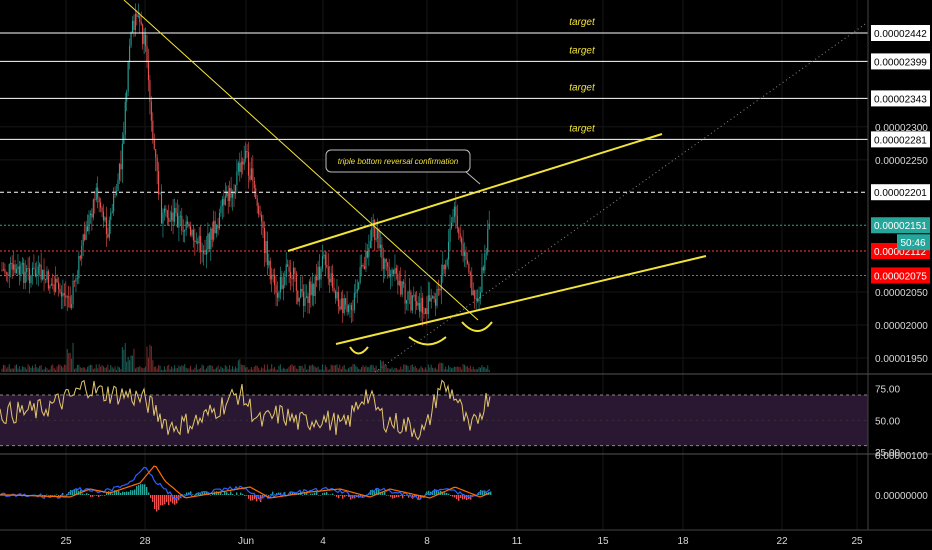 This screenshot has width=932, height=550. I want to click on rsi-line, so click(245, 410).